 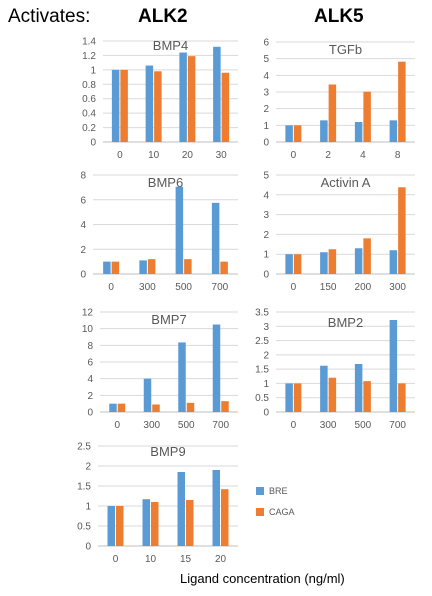 What do you see at coordinates (266, 59) in the screenshot?
I see `y-tick-label: 5` at bounding box center [266, 59].